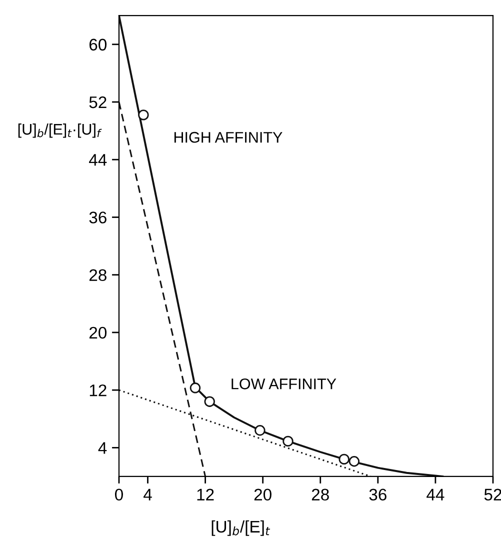  Describe the element at coordinates (98, 332) in the screenshot. I see `y-tick-label: 20` at that location.